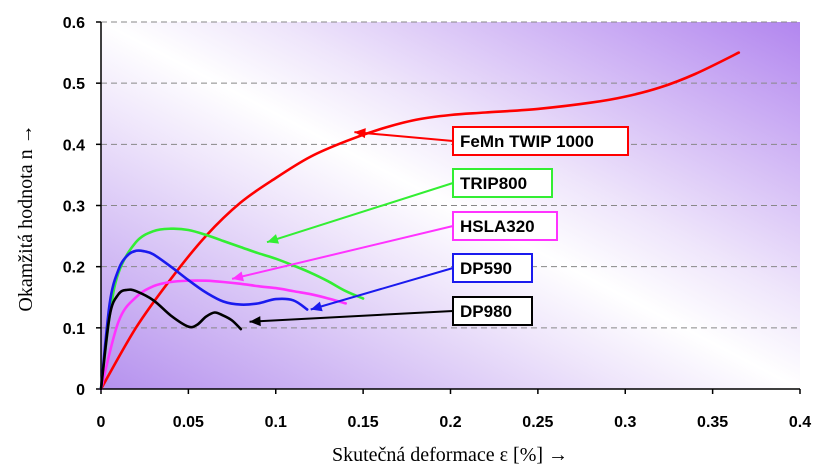 This screenshot has height=468, width=819. What do you see at coordinates (74, 84) in the screenshot?
I see `y-tick-label: 0.5` at bounding box center [74, 84].